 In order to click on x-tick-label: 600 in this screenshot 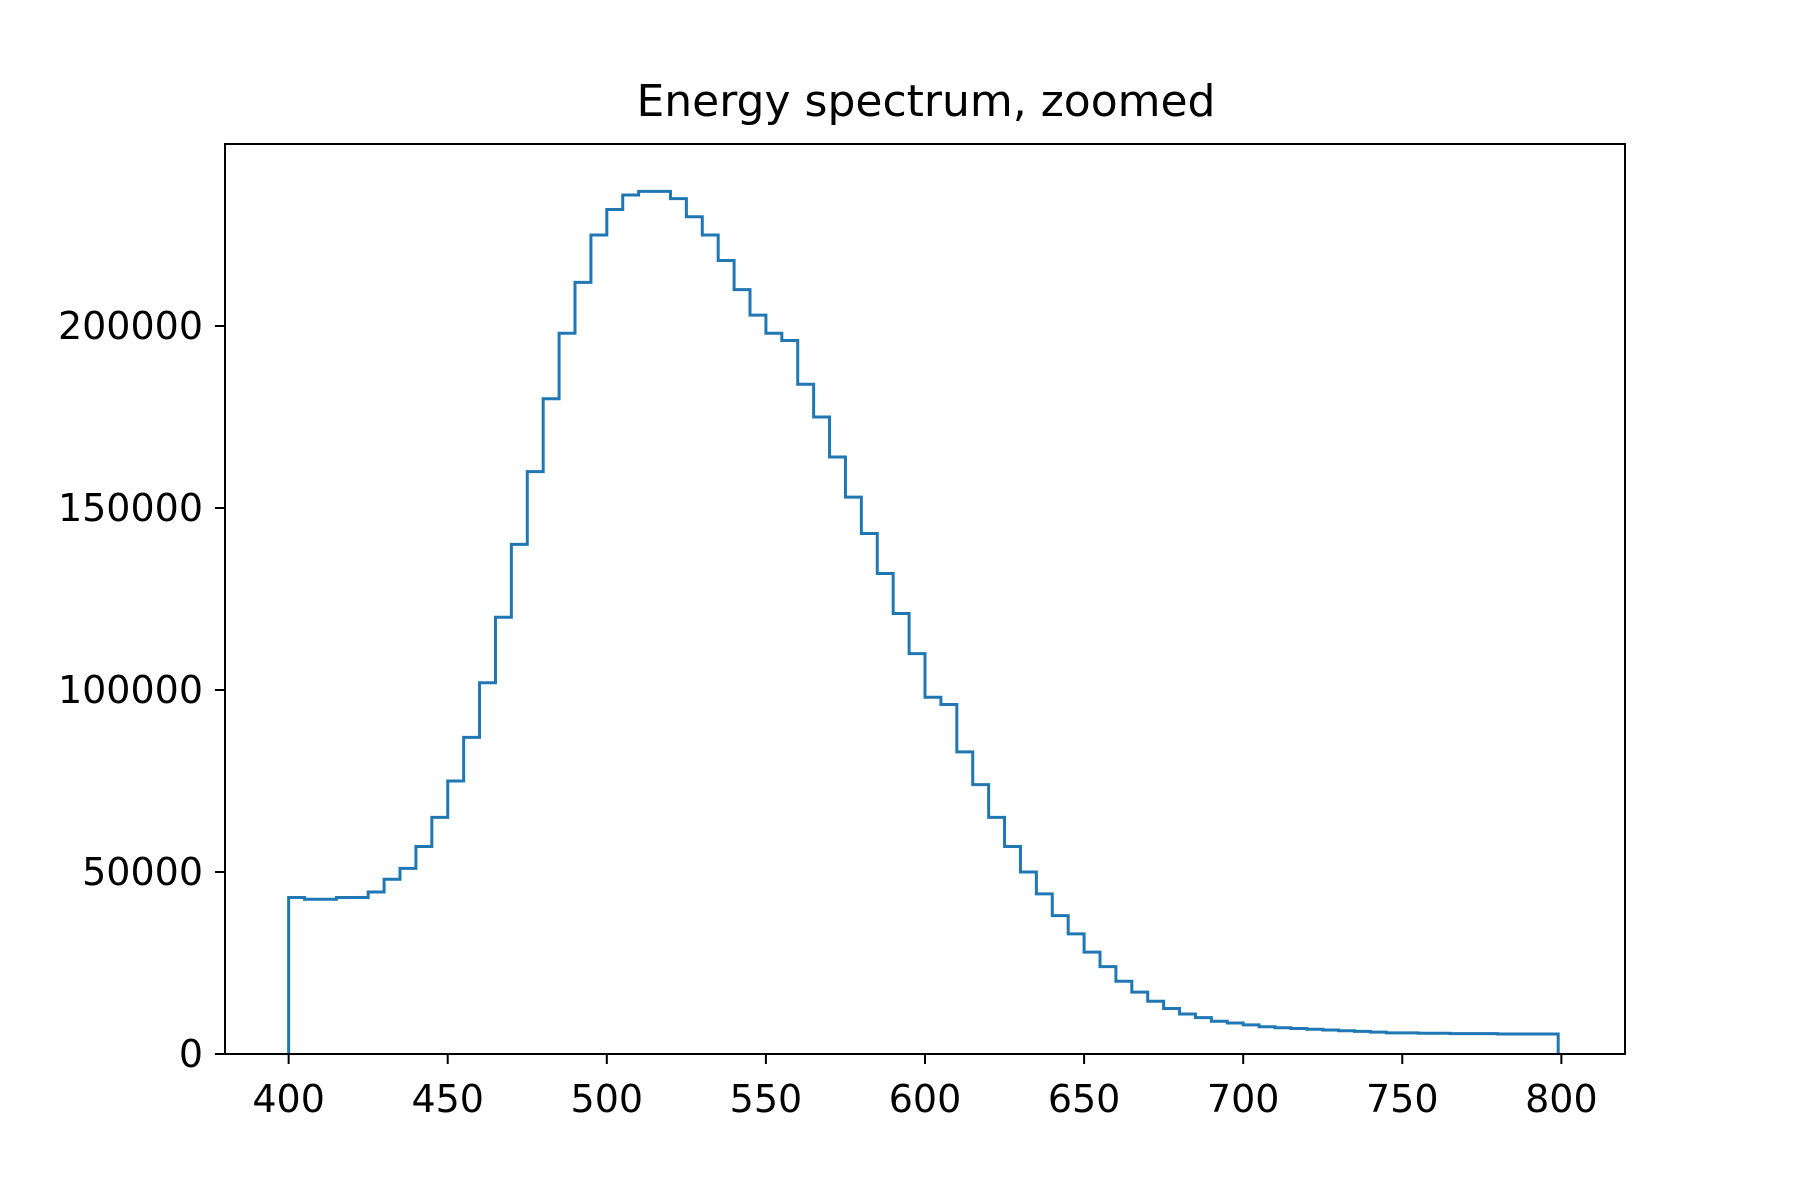, I will do `click(925, 1099)`.